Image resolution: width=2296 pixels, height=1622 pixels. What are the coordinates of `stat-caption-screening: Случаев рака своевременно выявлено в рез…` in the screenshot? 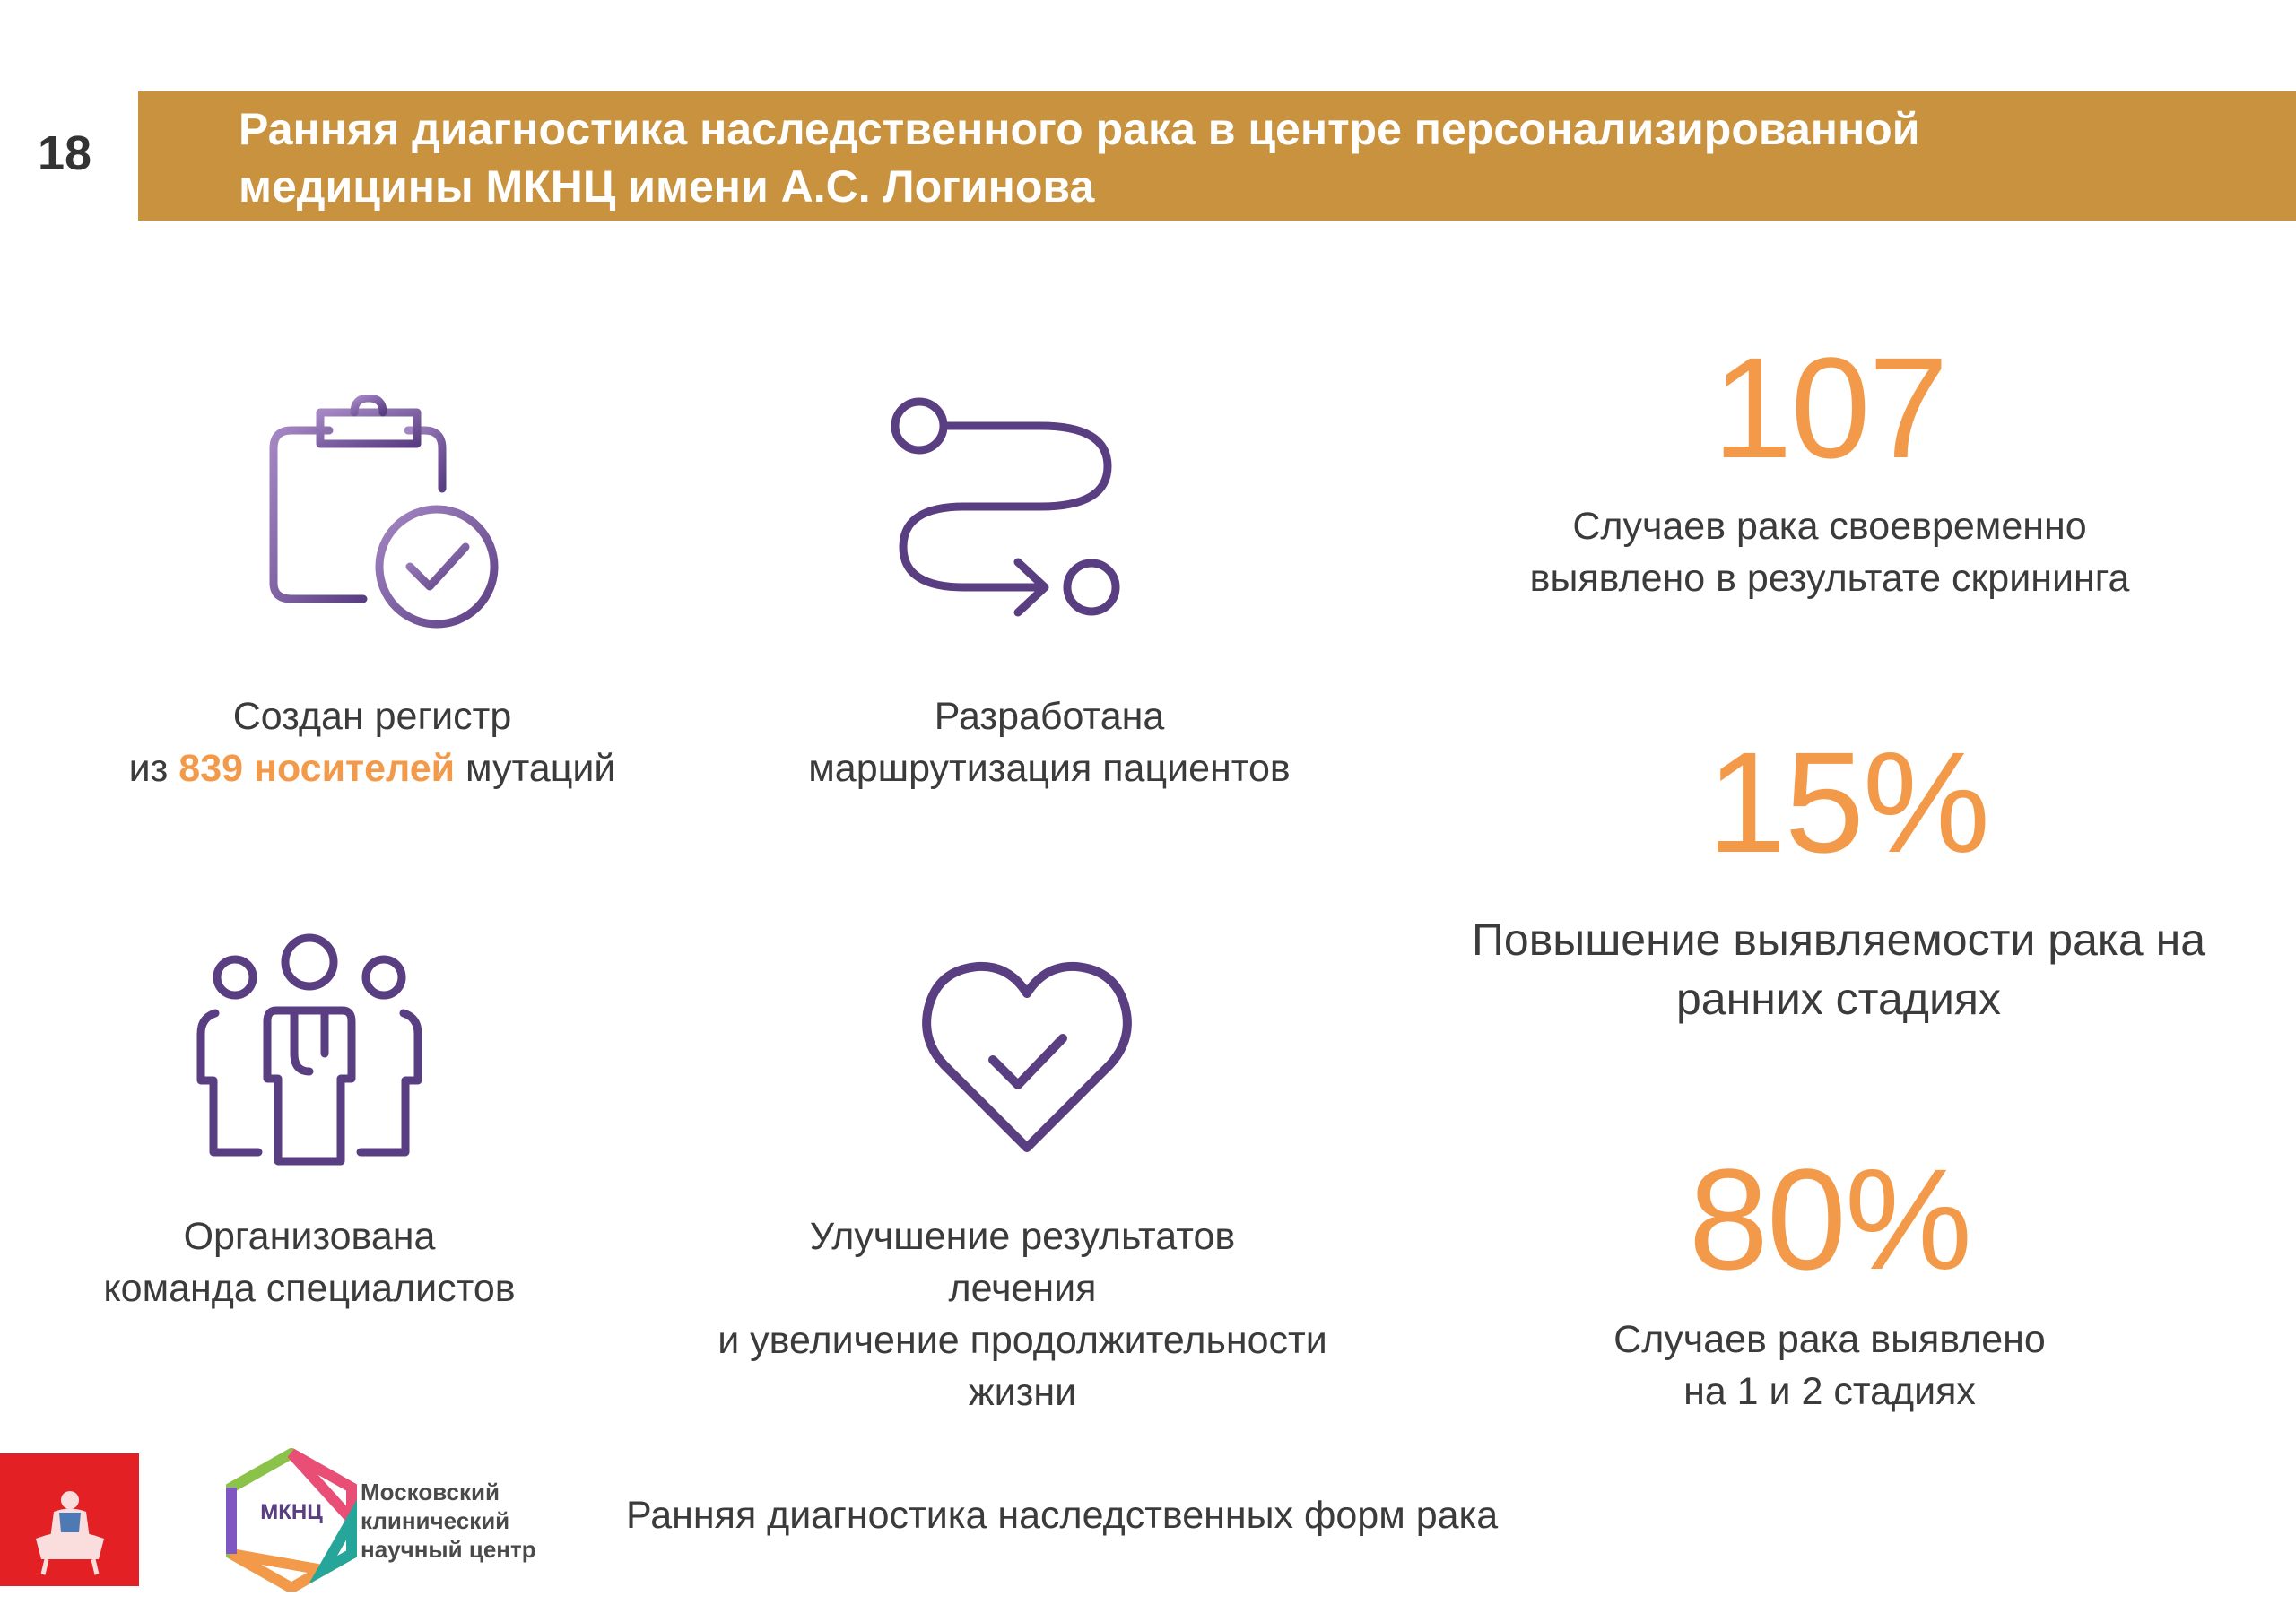 It's located at (1829, 552).